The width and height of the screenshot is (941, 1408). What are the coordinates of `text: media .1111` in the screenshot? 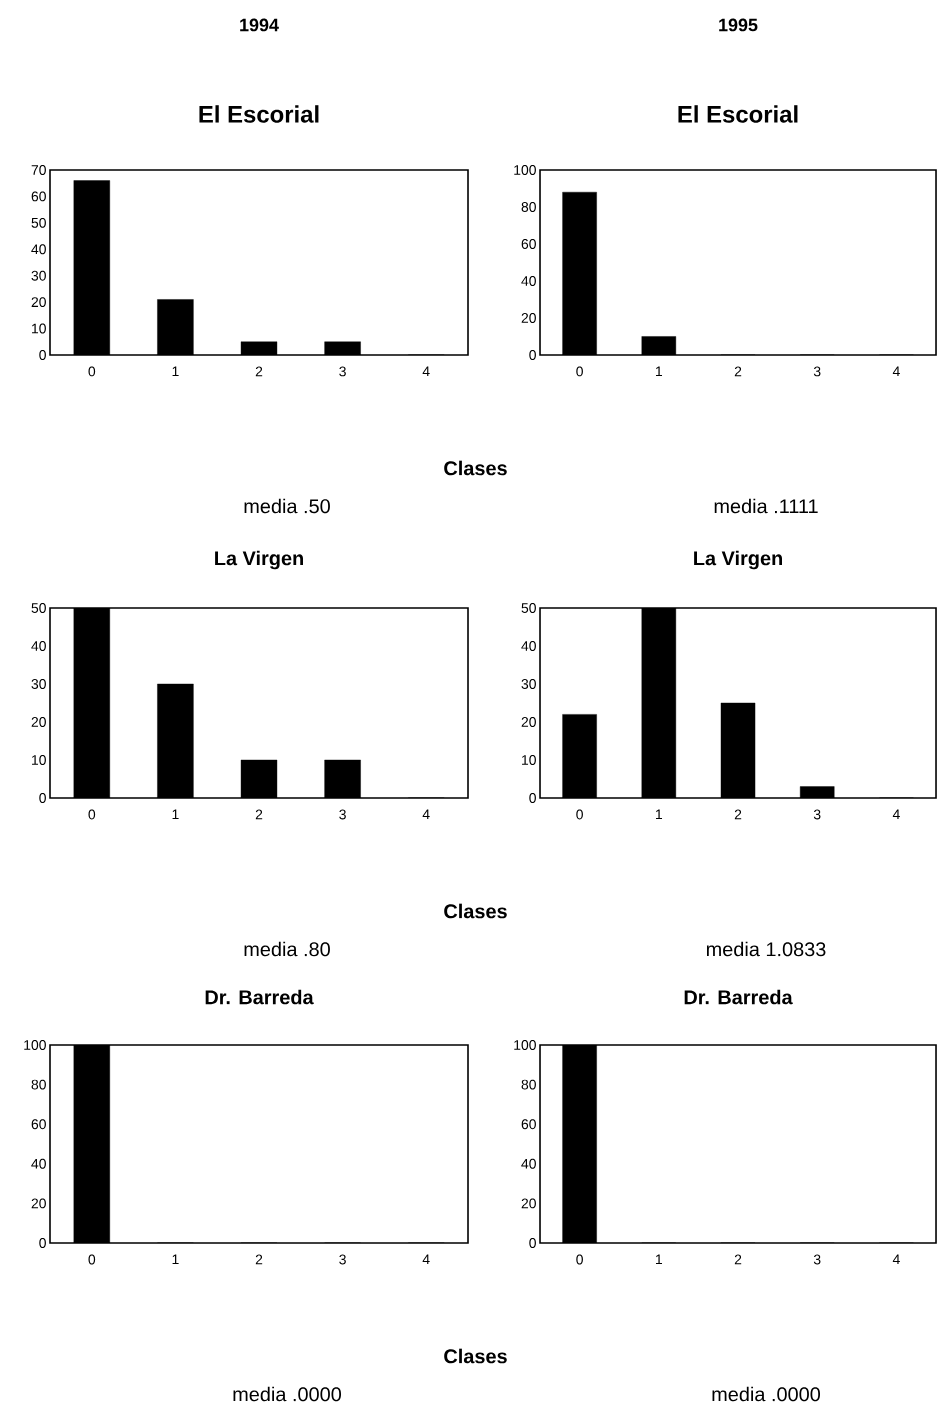 It's located at (766, 506).